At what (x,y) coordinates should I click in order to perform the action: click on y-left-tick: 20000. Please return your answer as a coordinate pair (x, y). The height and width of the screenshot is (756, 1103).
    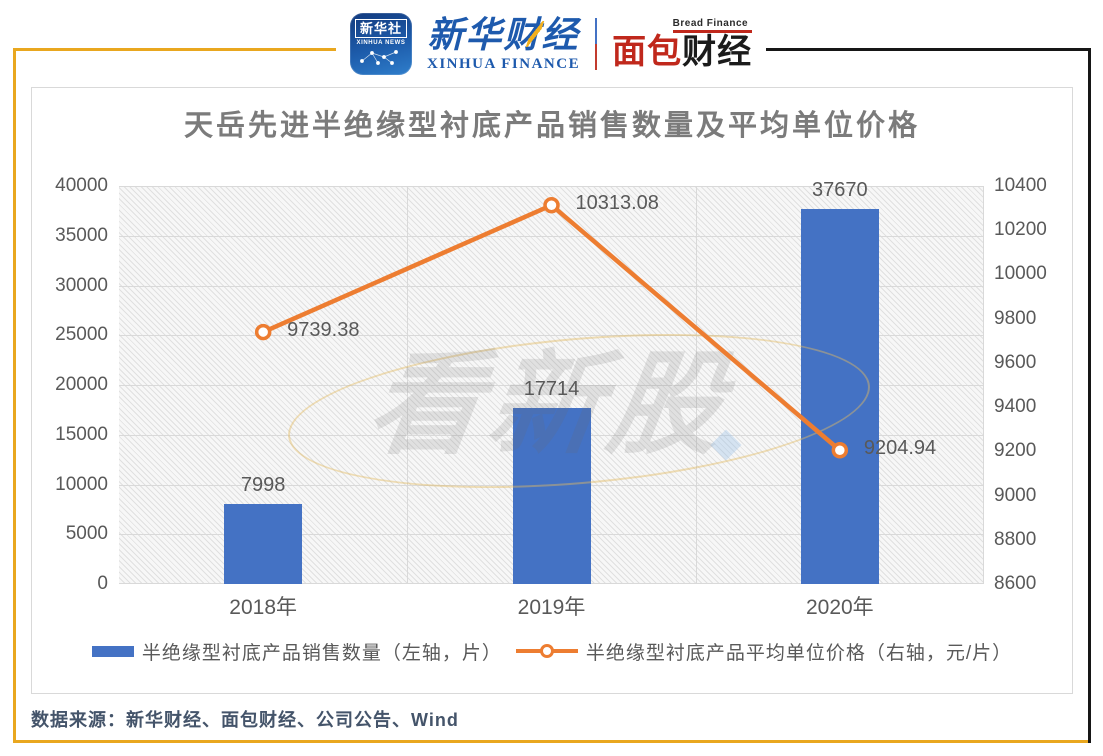
    Looking at the image, I should click on (81, 384).